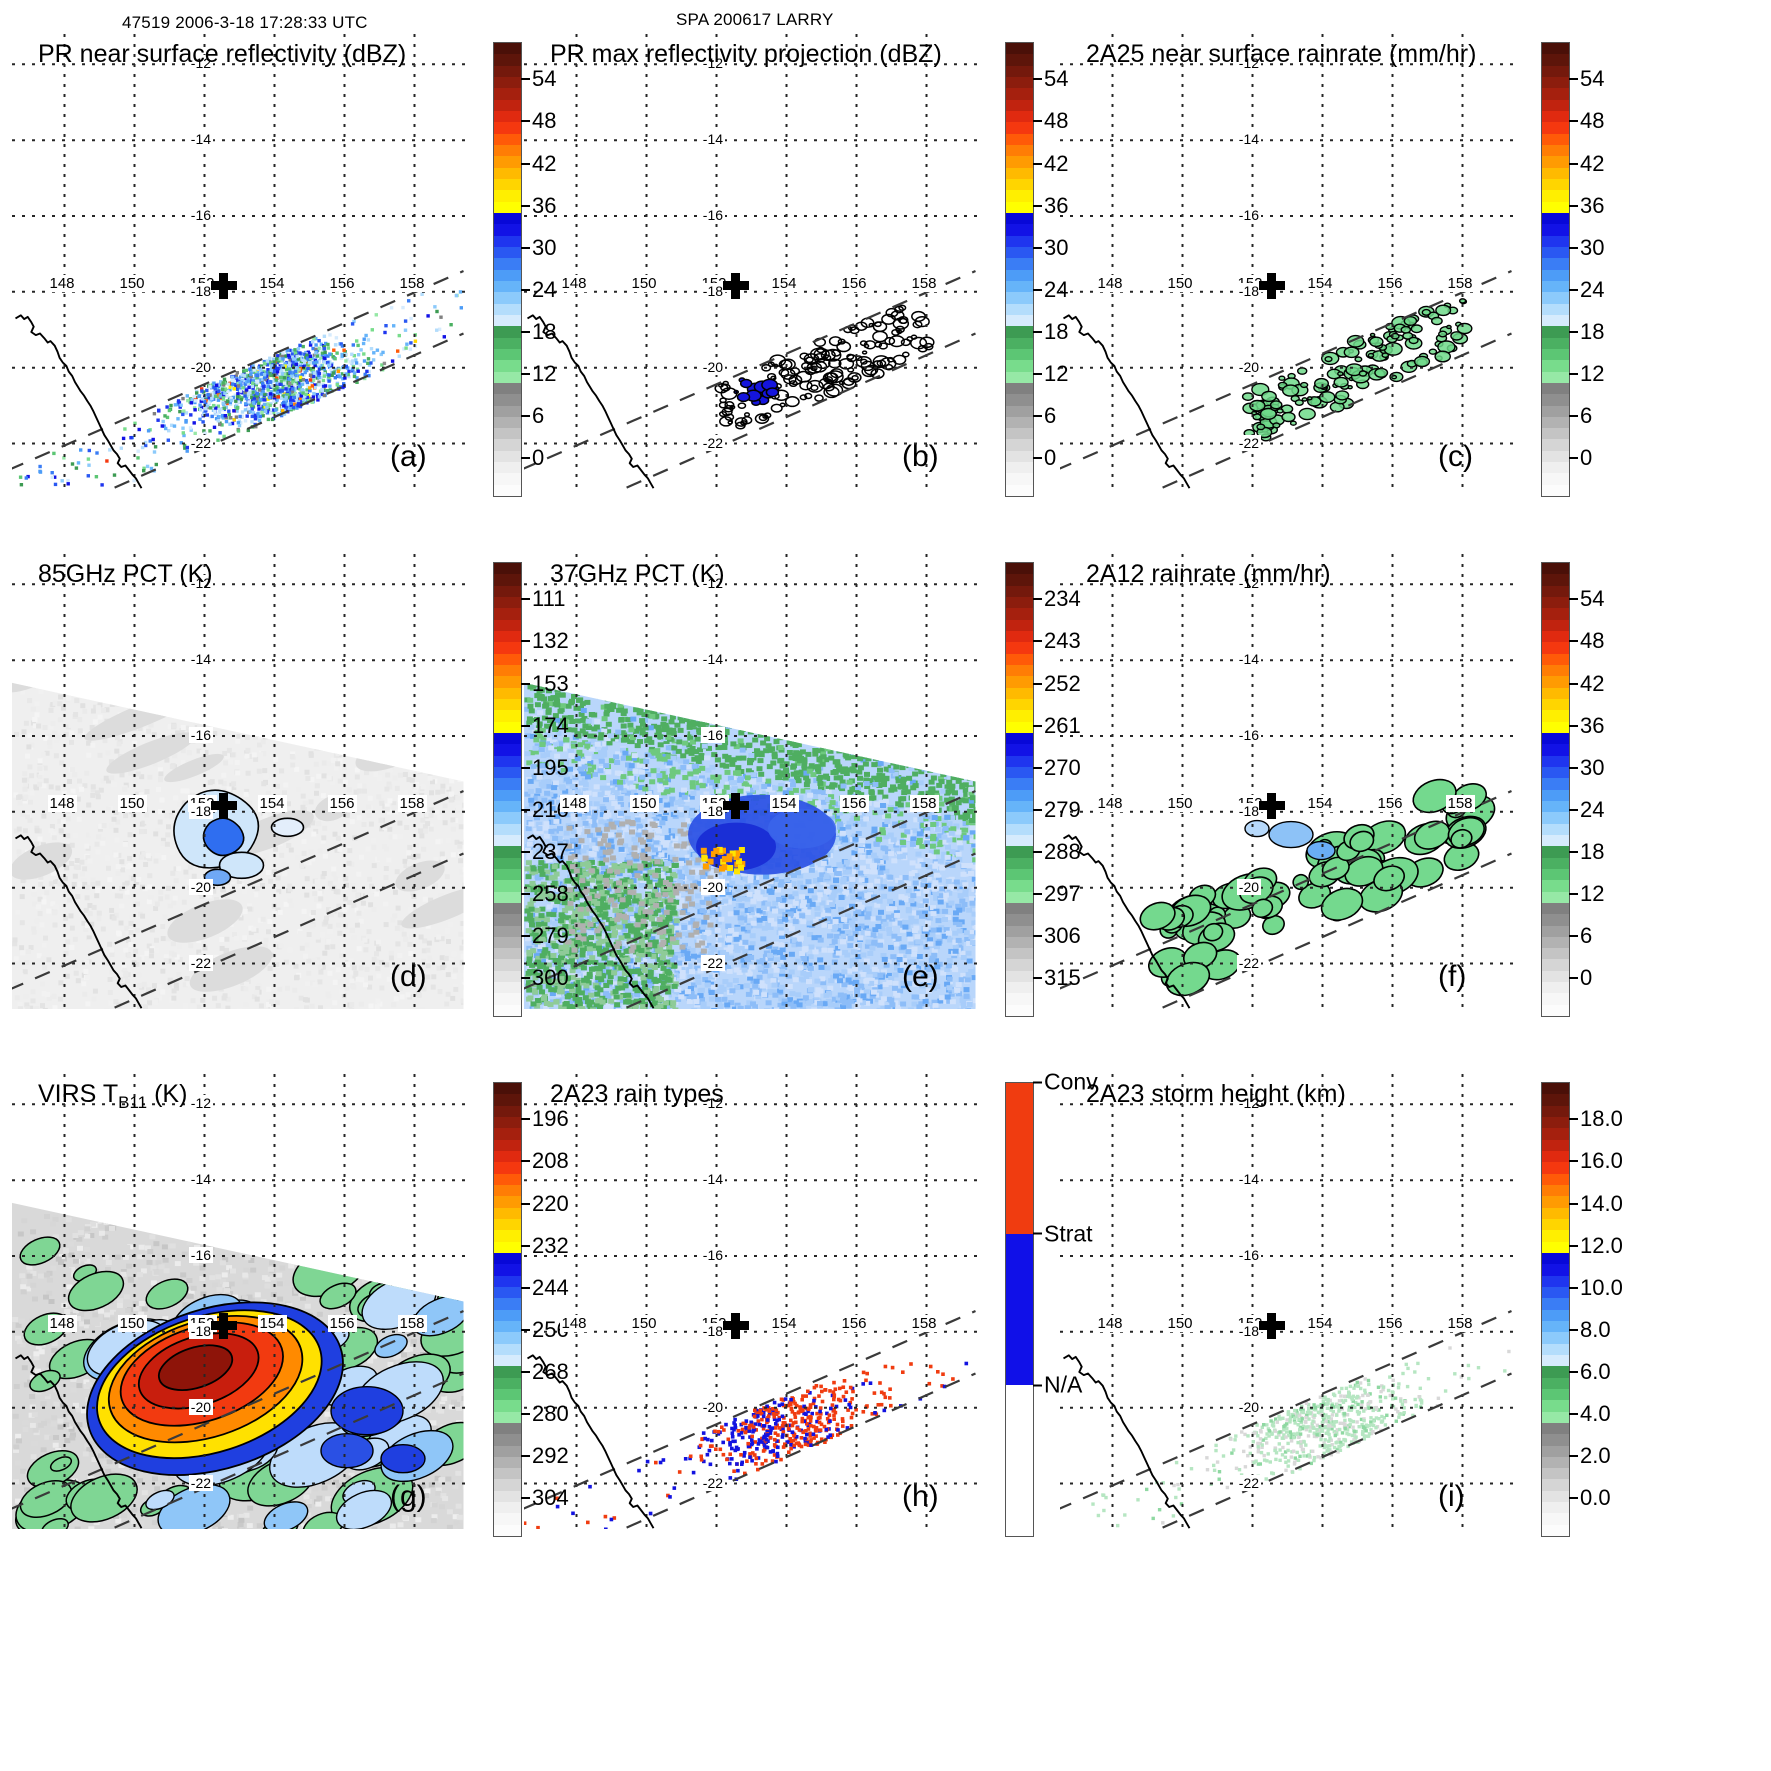  I want to click on lat-tick-g--22: -22, so click(201, 1482).